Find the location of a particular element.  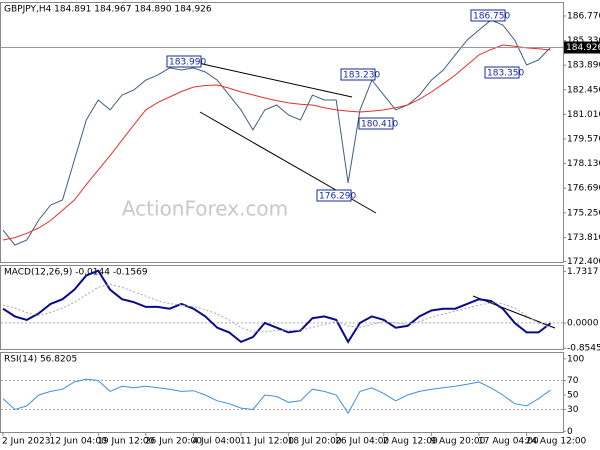

price-label-box is located at coordinates (582, 47).